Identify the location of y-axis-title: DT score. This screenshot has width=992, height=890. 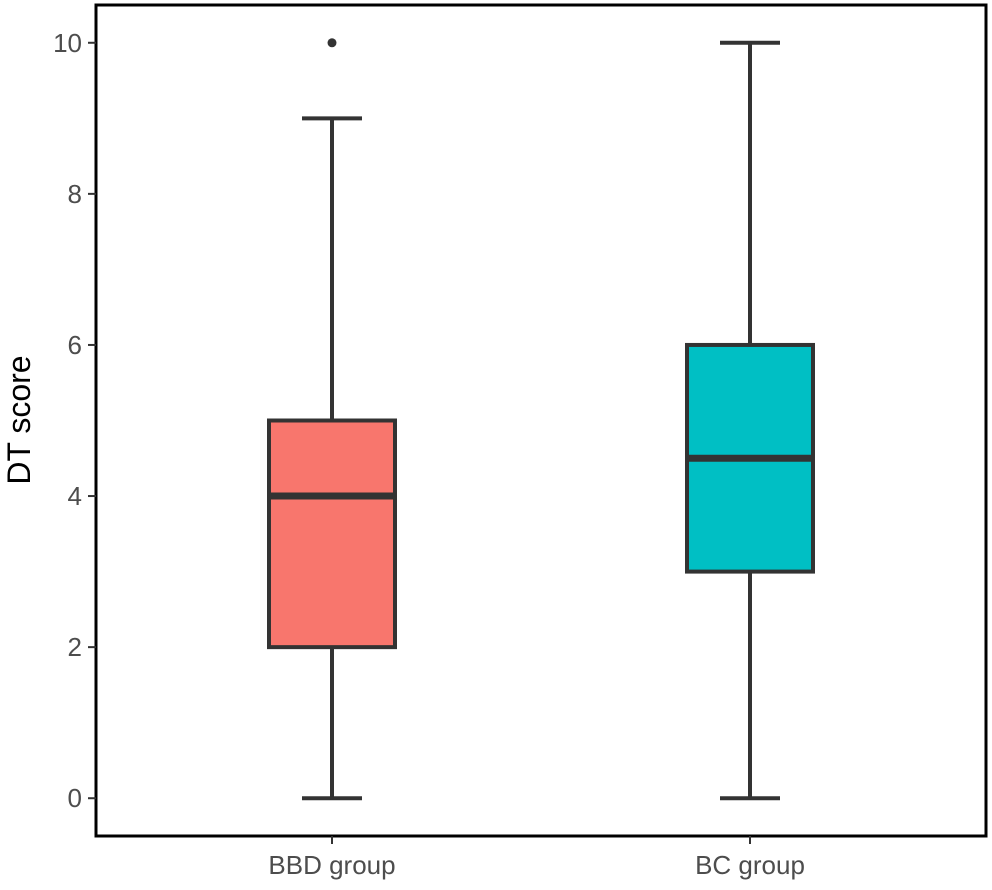
(19, 419).